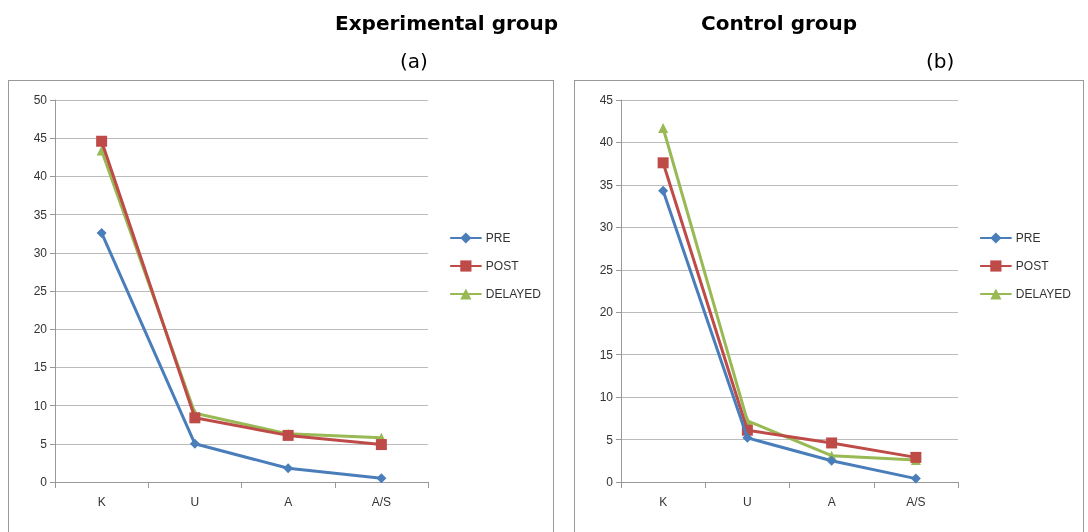 The width and height of the screenshot is (1088, 532). Describe the element at coordinates (779, 23) in the screenshot. I see `chart-title: Control group` at that location.